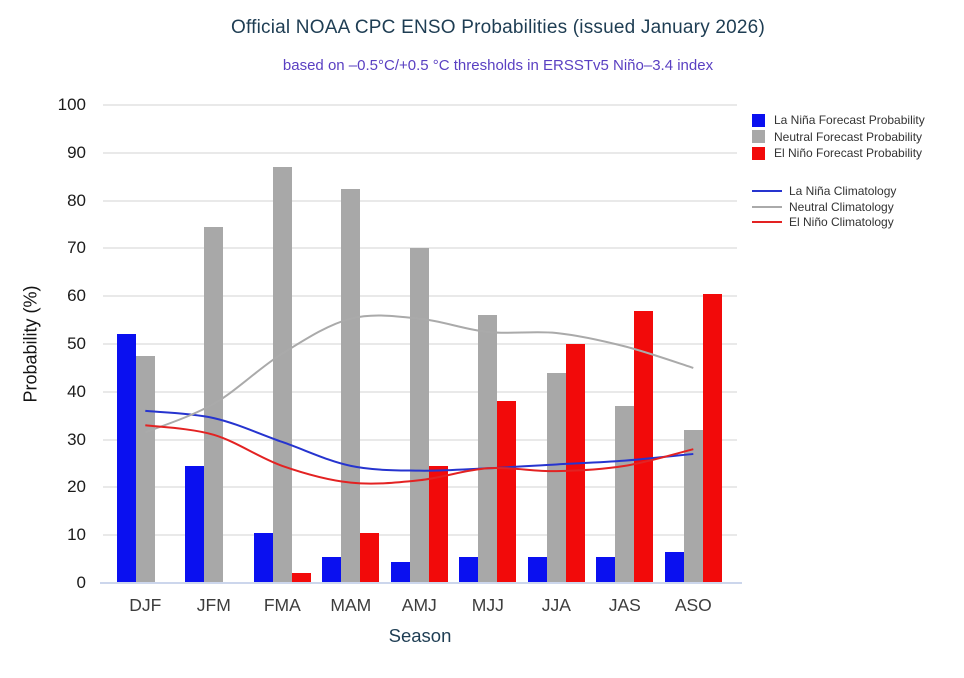  Describe the element at coordinates (420, 635) in the screenshot. I see `x-axis-label: Season` at that location.